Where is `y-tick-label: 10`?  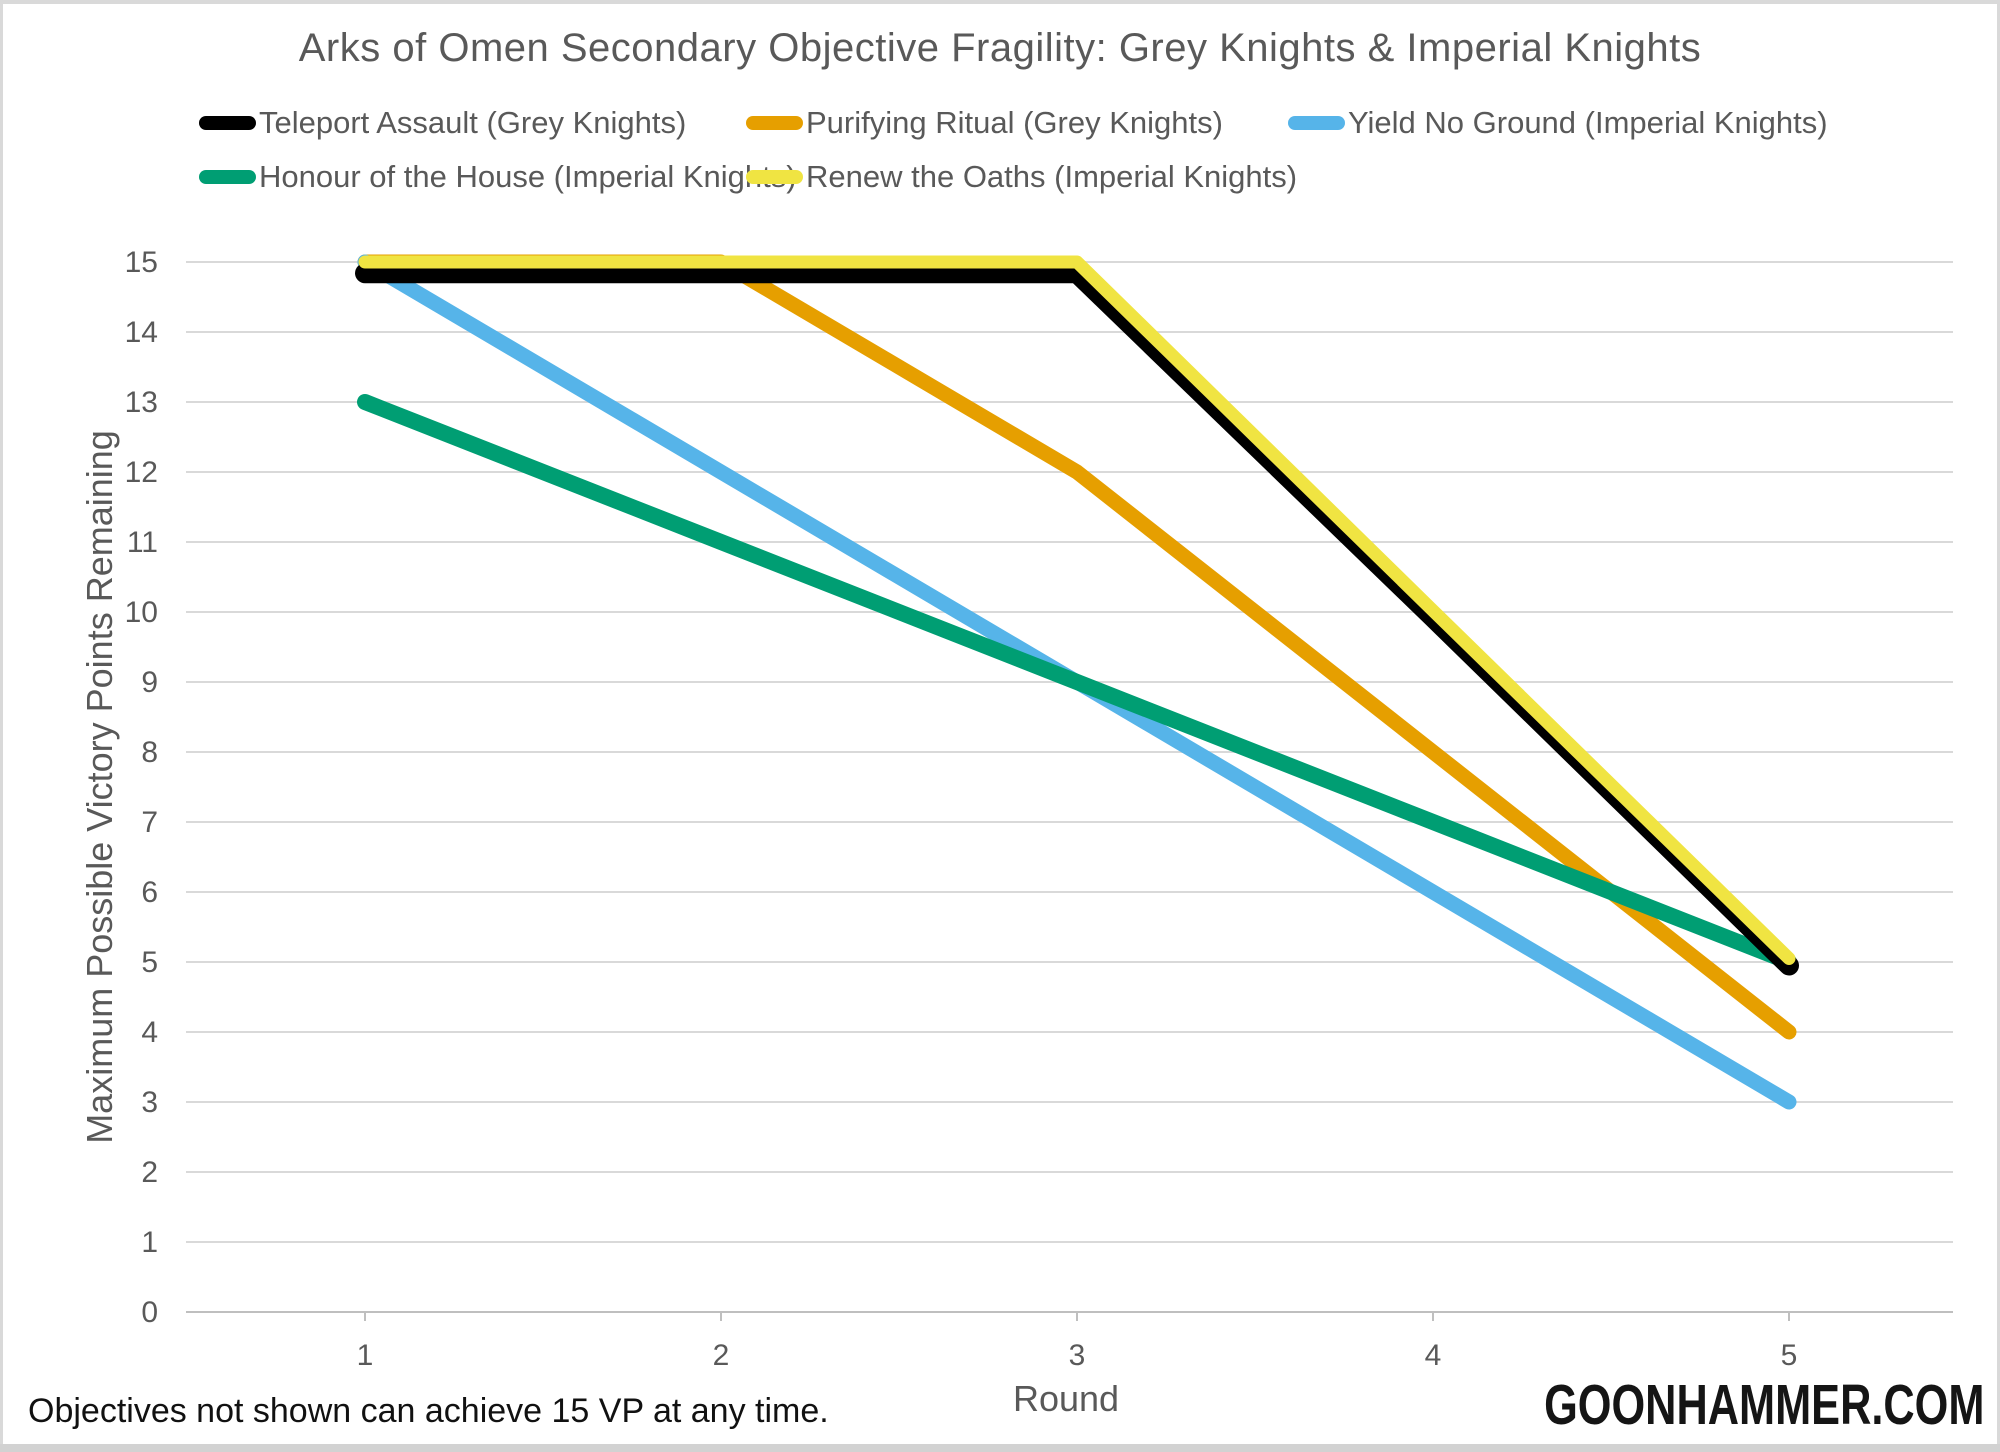 y-tick-label: 10 is located at coordinates (141, 612).